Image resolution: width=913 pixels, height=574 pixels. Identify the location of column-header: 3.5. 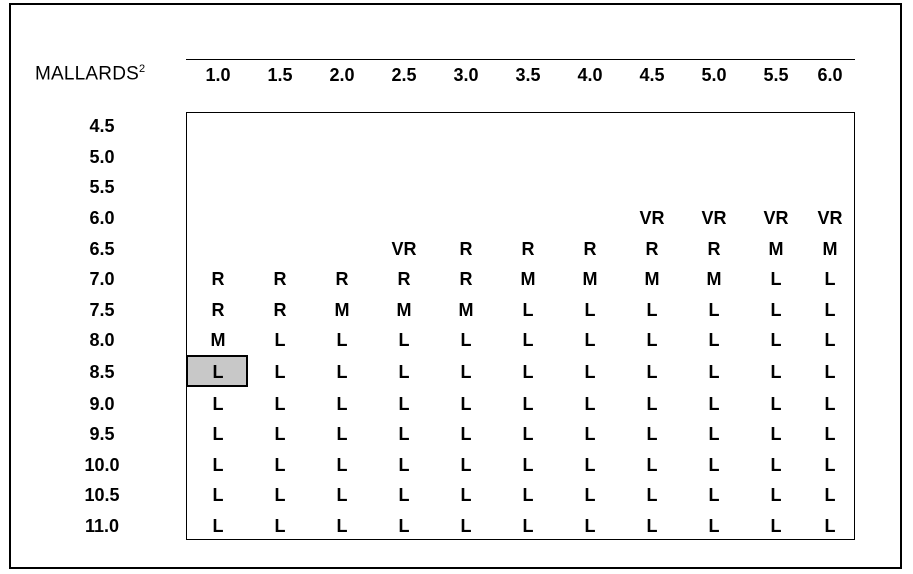
(528, 75).